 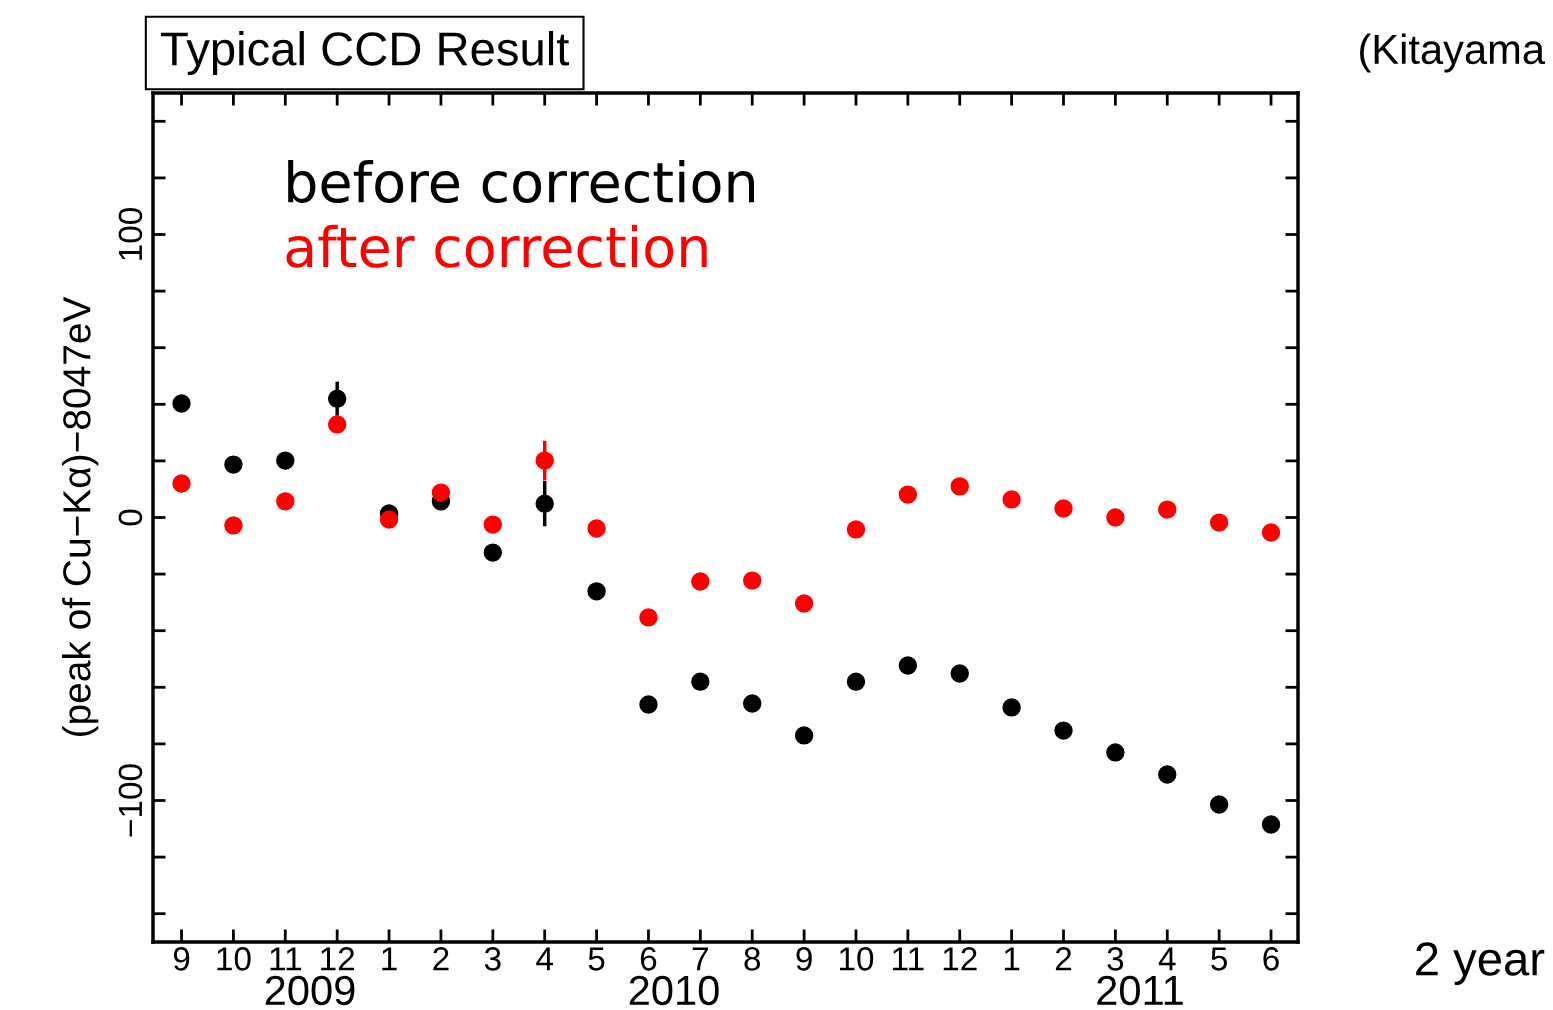 What do you see at coordinates (310, 990) in the screenshot?
I see `text: 2009` at bounding box center [310, 990].